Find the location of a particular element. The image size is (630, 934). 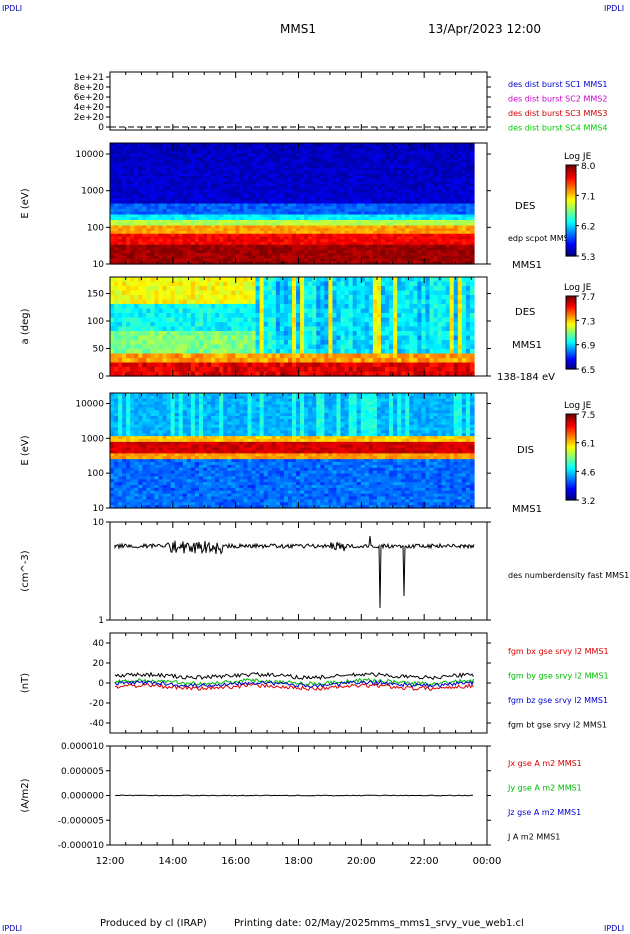

mission-title: MMS1 is located at coordinates (298, 29).